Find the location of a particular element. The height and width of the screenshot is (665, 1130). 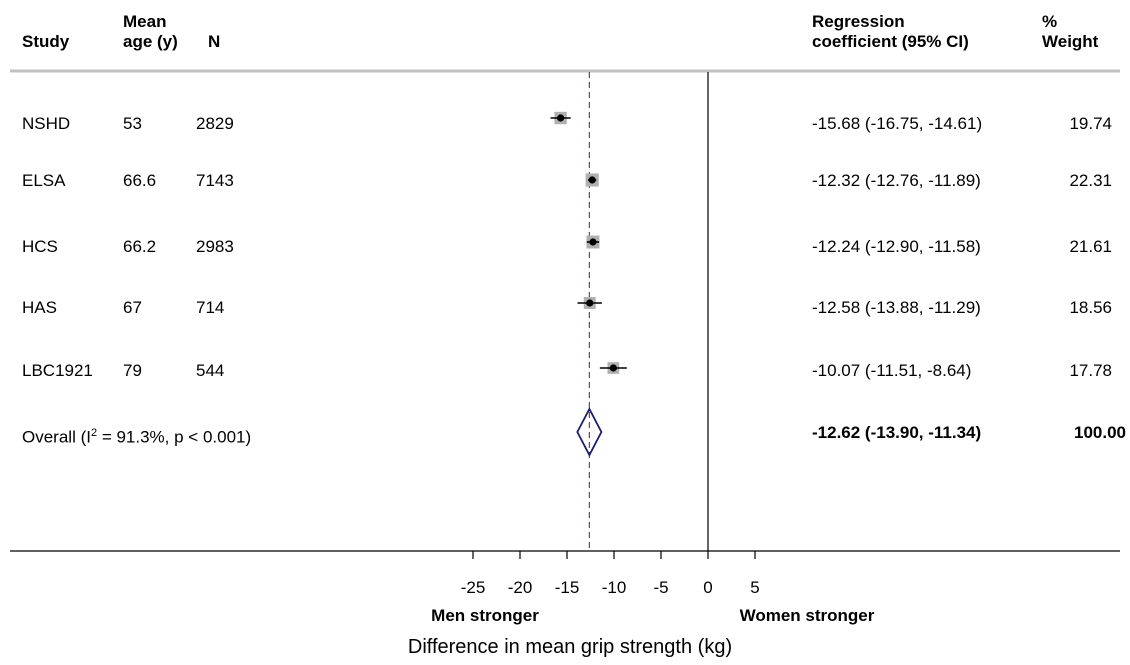

header-study: Study is located at coordinates (46, 41).